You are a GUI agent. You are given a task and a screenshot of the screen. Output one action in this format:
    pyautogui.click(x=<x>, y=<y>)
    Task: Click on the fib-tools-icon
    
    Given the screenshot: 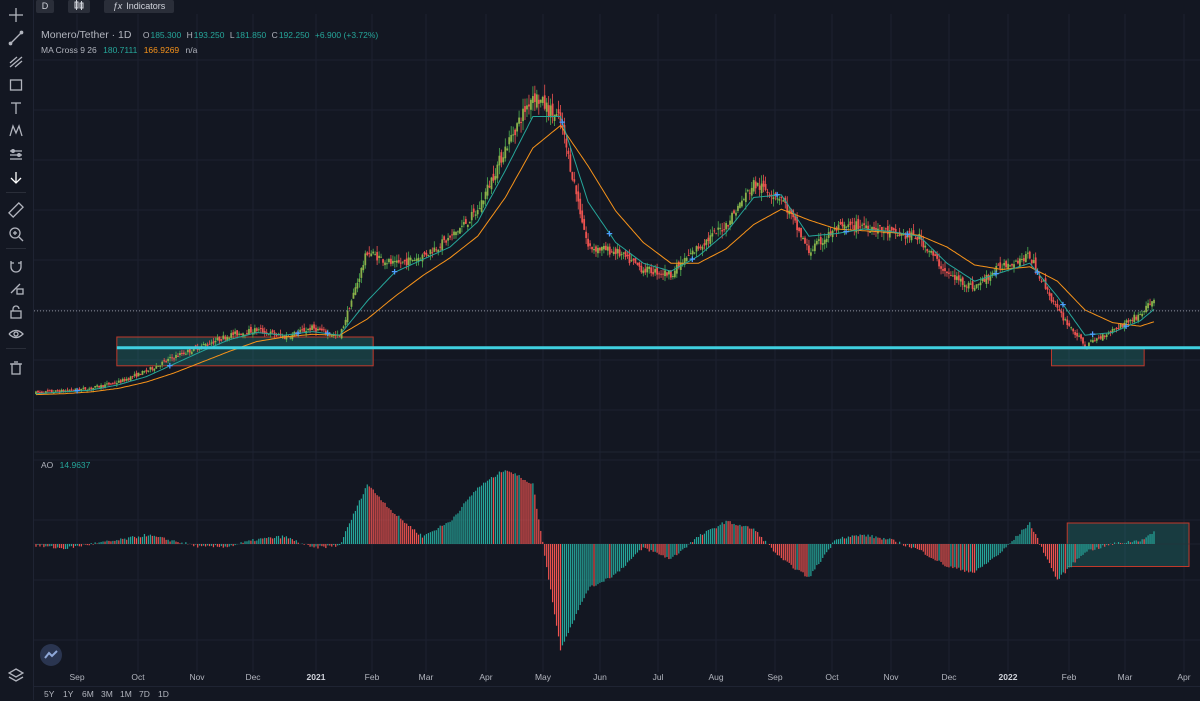 What is the action you would take?
    pyautogui.click(x=16, y=62)
    